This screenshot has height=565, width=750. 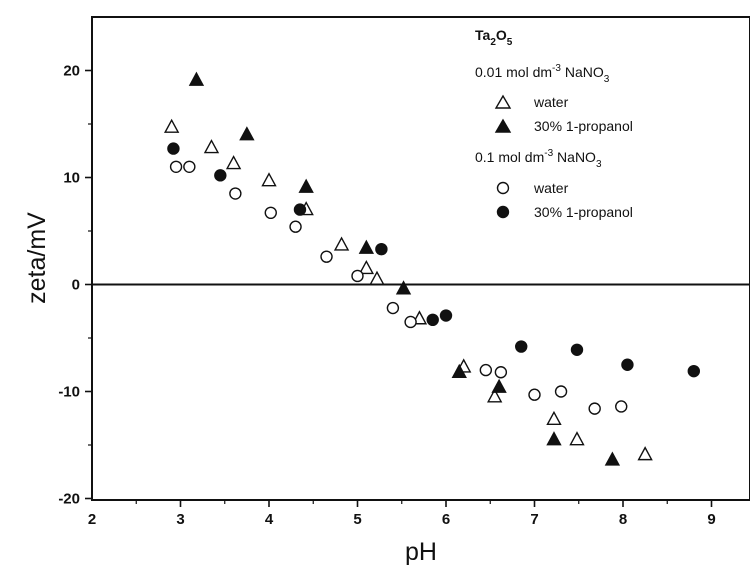 What do you see at coordinates (538, 159) in the screenshot?
I see `legend-group2-label: 0.1 mol dm-3 NaNO3` at bounding box center [538, 159].